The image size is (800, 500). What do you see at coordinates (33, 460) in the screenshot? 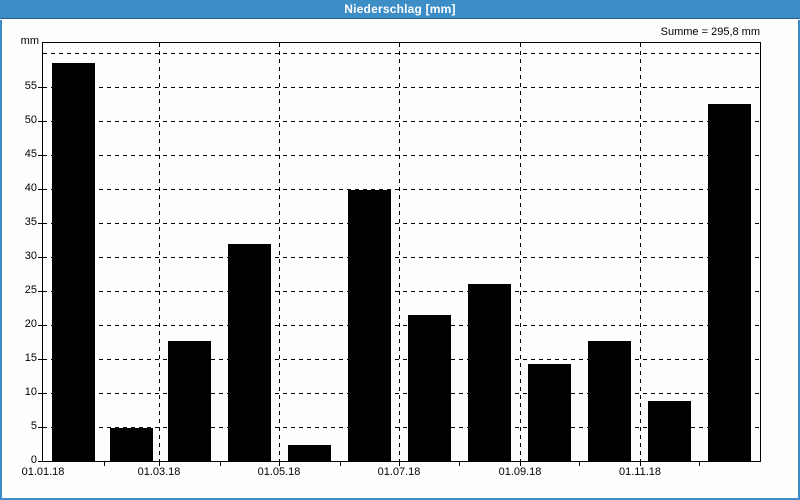
I see `y-axis-tick-label: 0` at bounding box center [33, 460].